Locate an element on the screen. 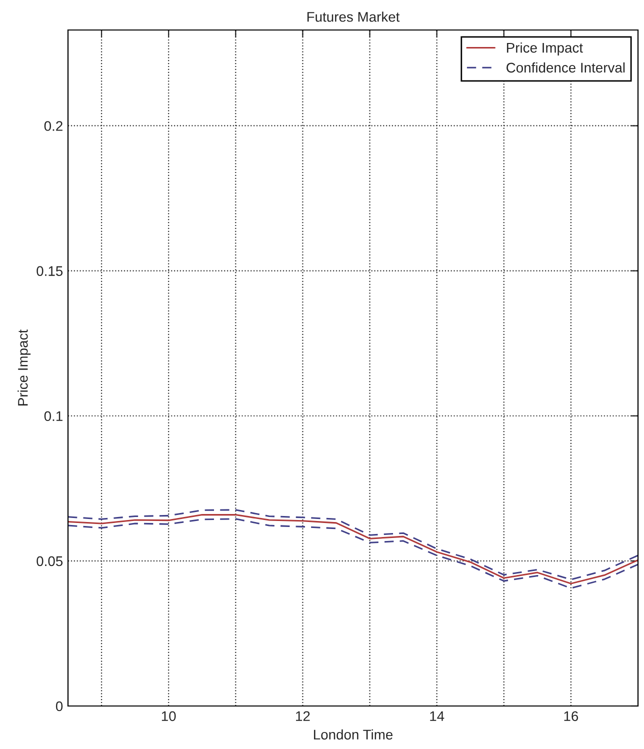 The image size is (644, 749). x-tick-label: 12 is located at coordinates (303, 716).